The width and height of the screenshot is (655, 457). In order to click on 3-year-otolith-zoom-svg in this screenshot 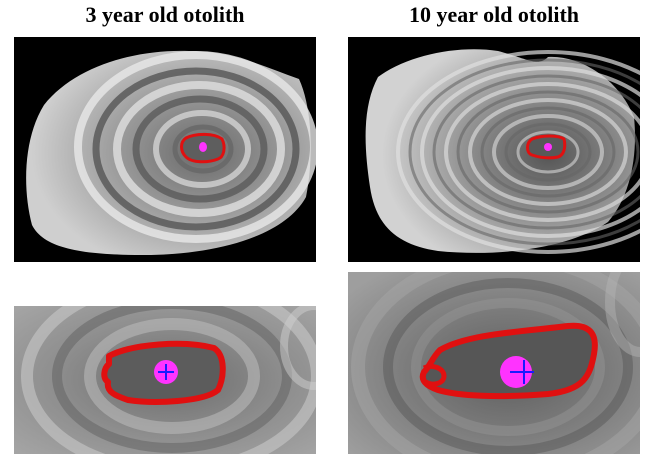, I will do `click(165, 380)`.